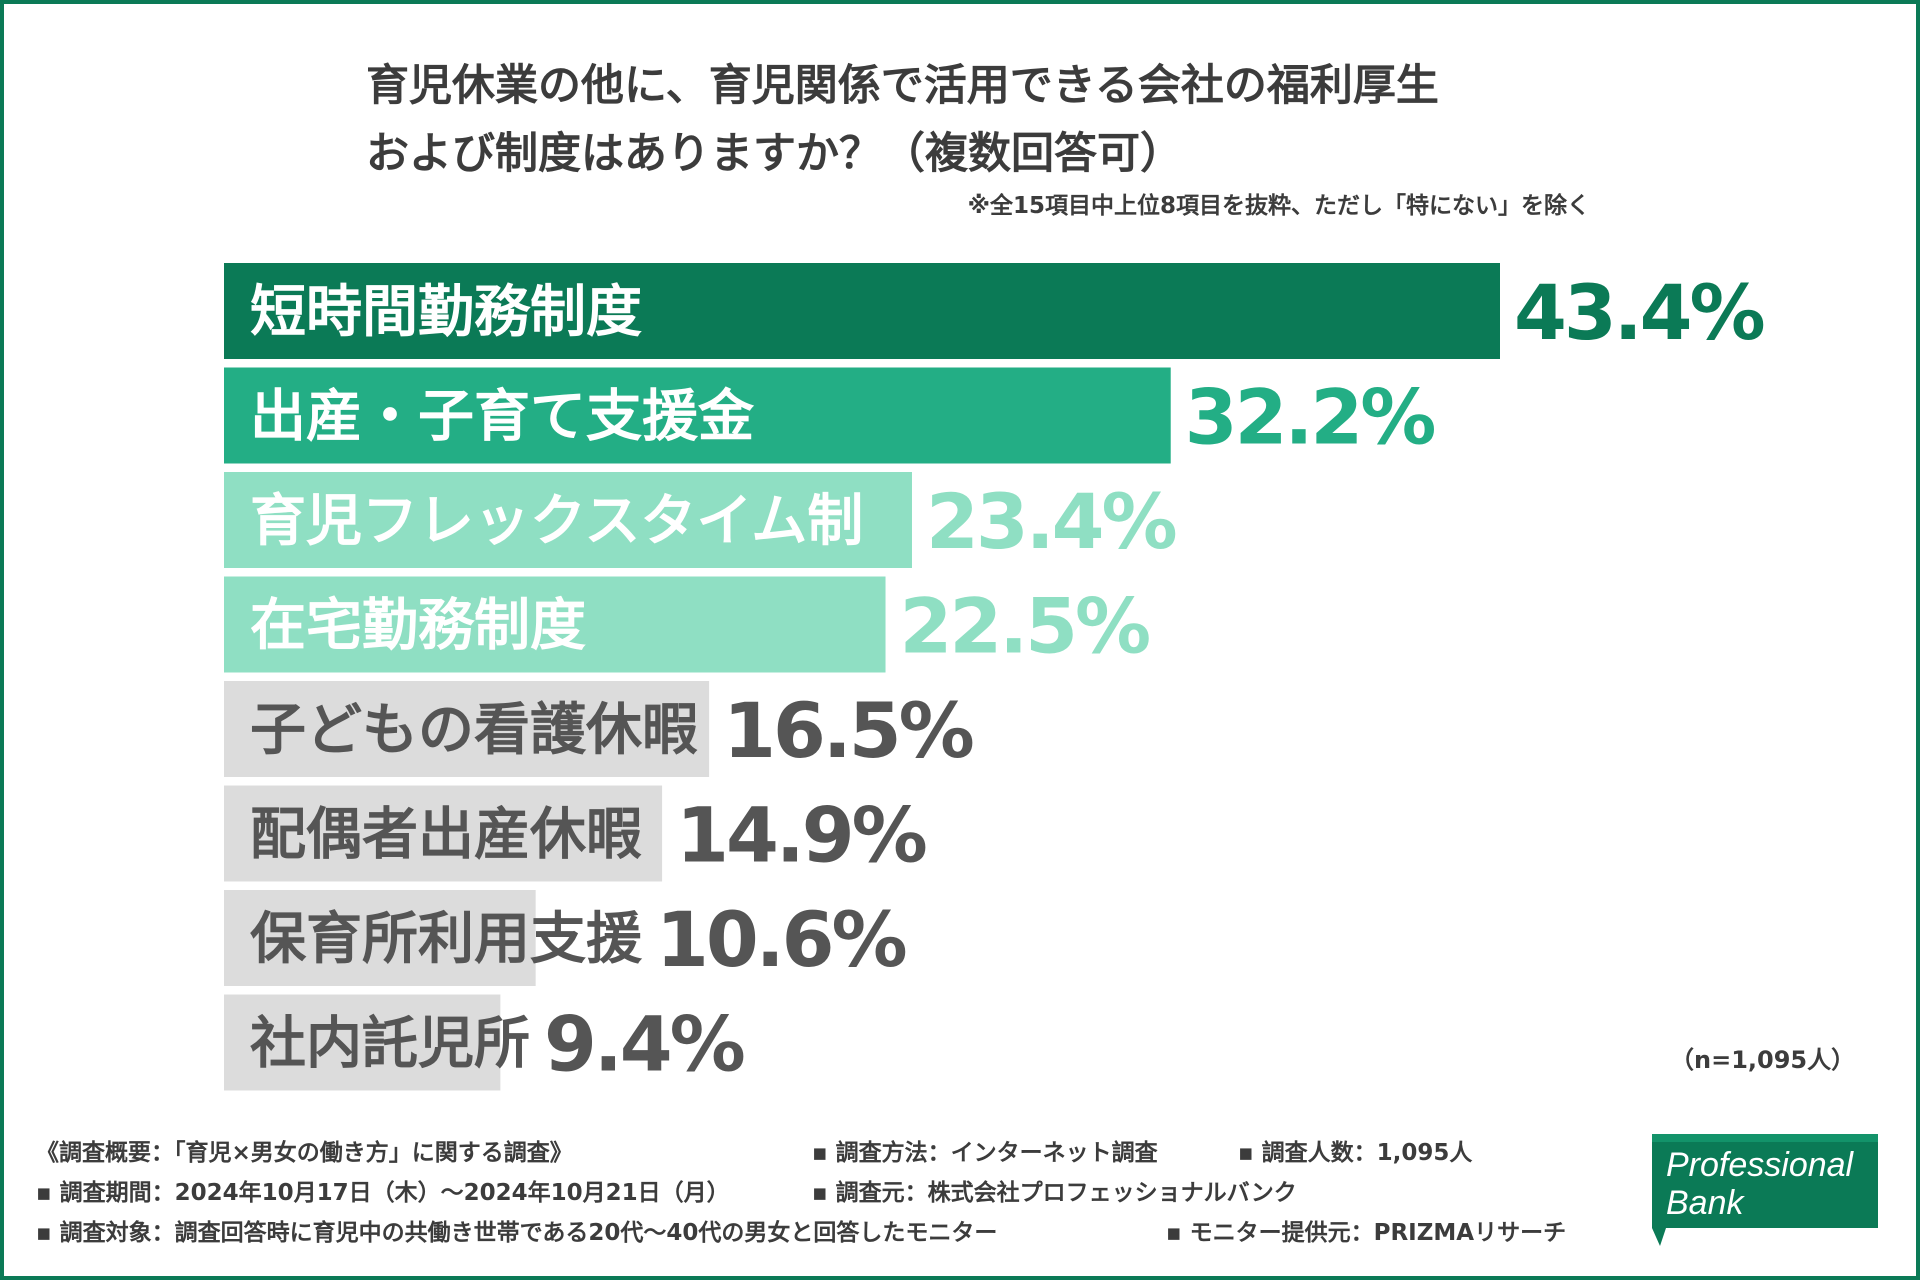 Image resolution: width=1920 pixels, height=1280 pixels. Describe the element at coordinates (848, 730) in the screenshot. I see `value-label-5: 16.5%` at that location.